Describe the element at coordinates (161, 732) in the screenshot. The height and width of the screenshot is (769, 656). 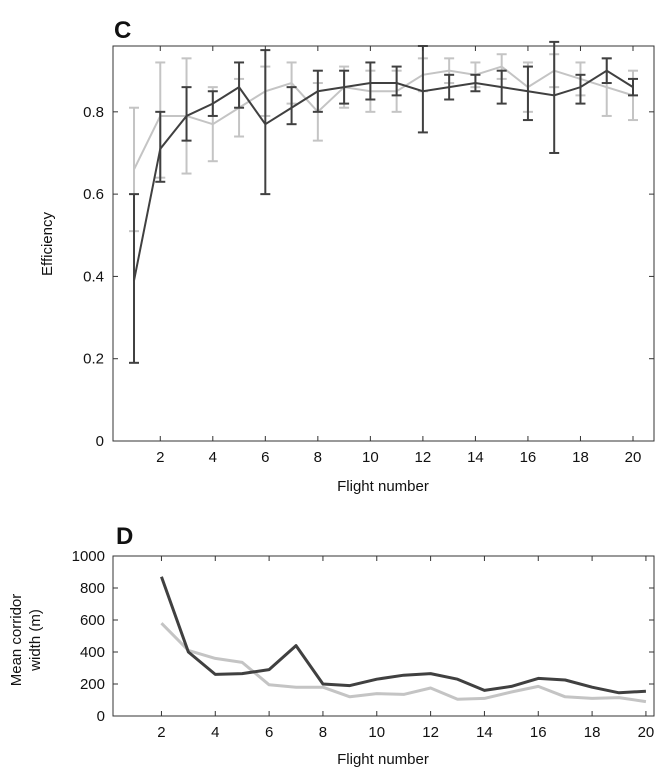
I see `x-tick-label-d: 2` at that location.